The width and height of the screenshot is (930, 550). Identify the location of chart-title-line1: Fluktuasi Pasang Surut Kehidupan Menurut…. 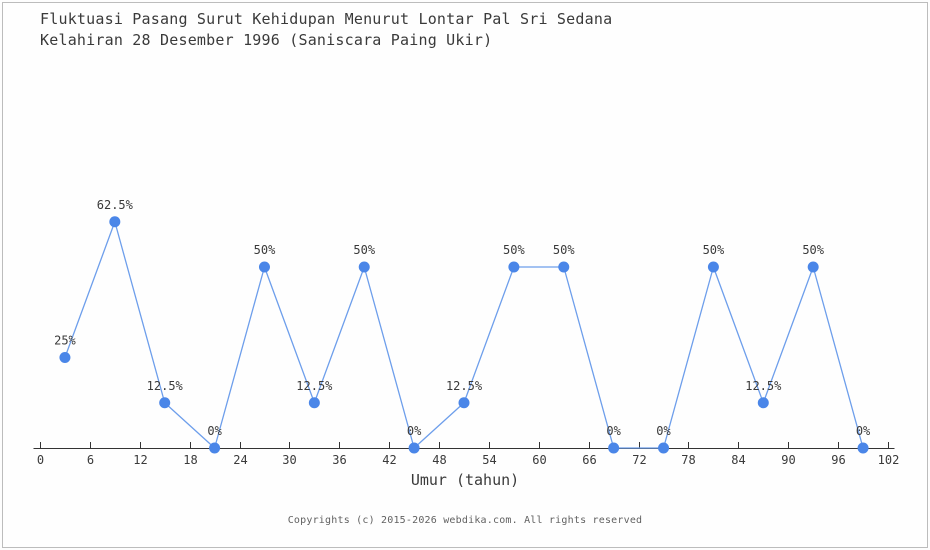
(326, 19).